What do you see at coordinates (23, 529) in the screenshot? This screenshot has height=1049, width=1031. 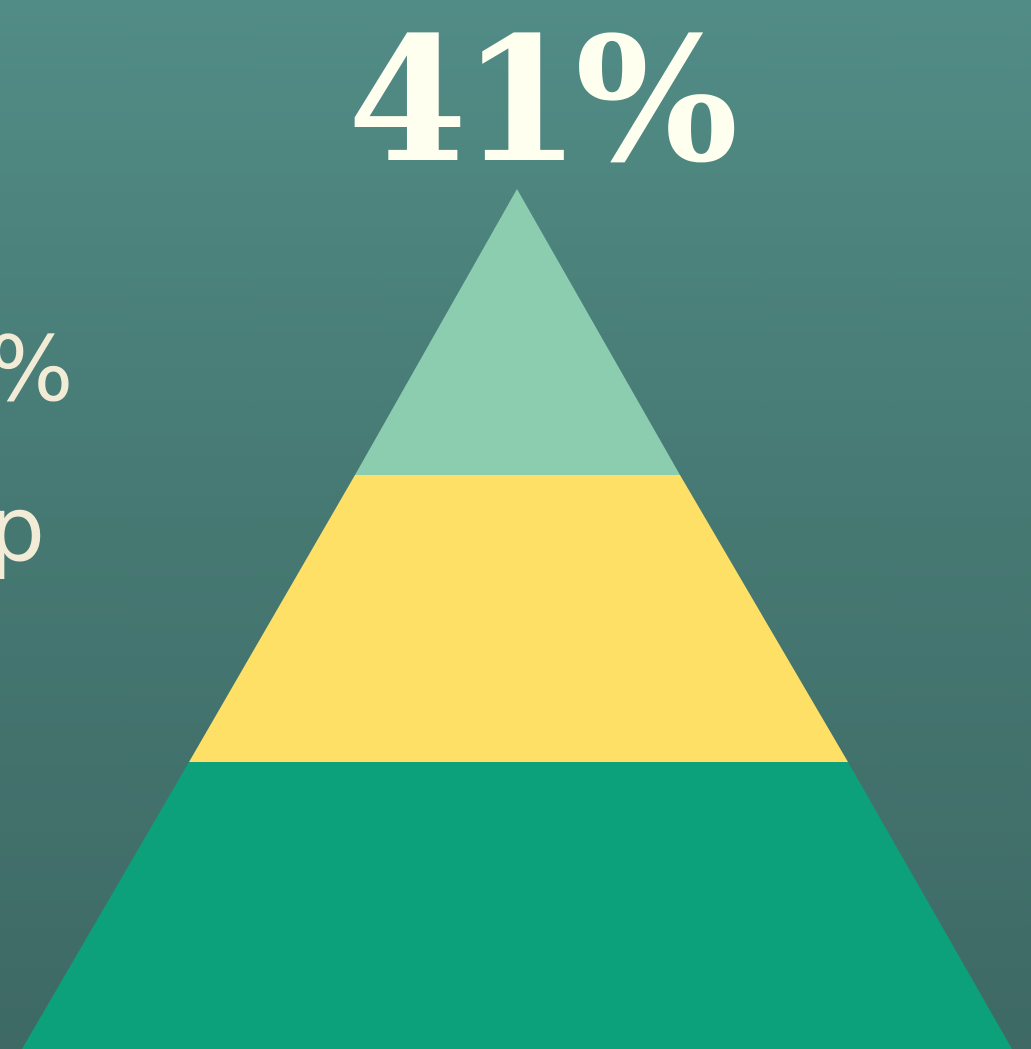 I see `cropped-side-text-line-2: p` at bounding box center [23, 529].